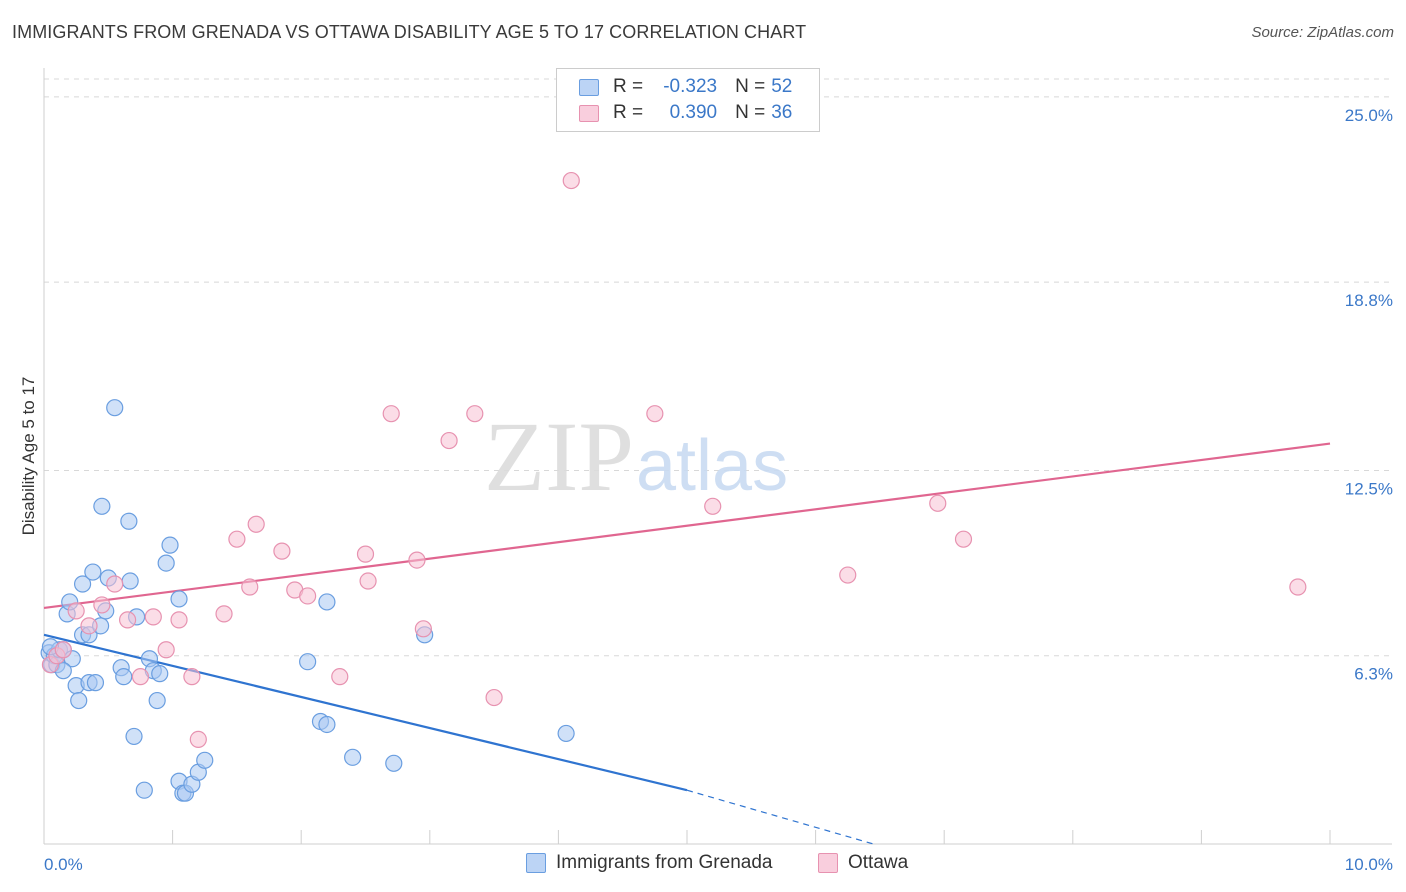  Describe the element at coordinates (589, 87) in the screenshot. I see `legend-swatch-blue` at that location.